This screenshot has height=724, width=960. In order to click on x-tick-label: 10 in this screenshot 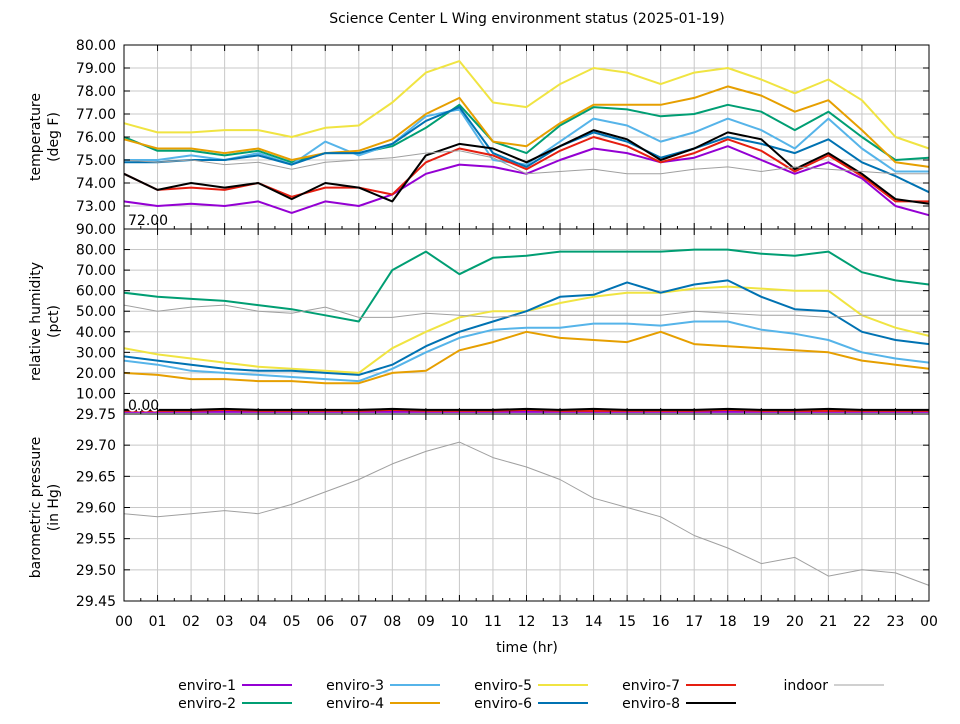, I will do `click(460, 622)`.